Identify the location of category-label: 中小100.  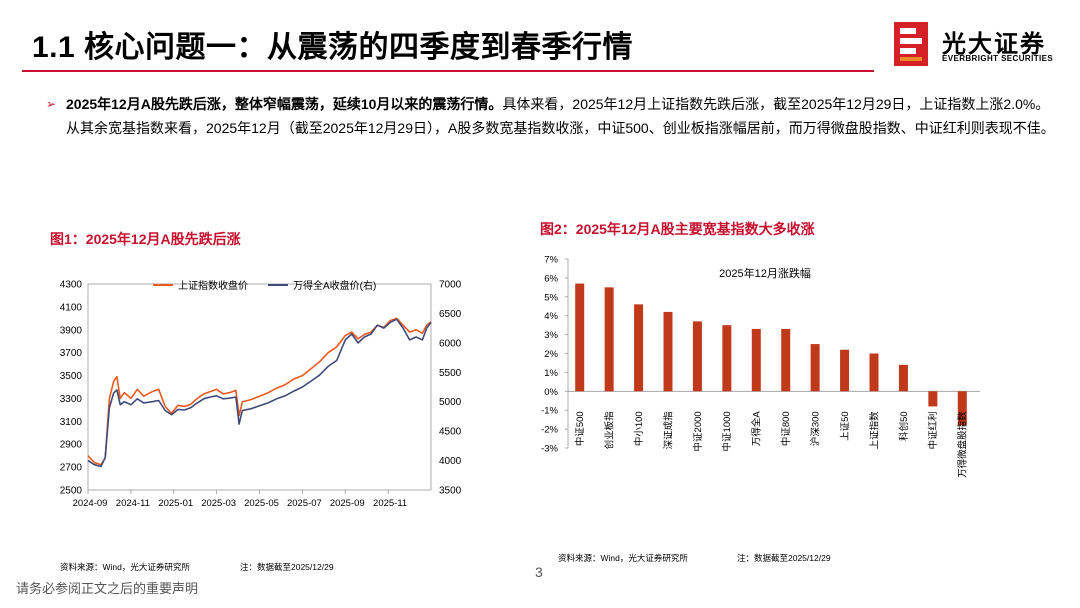
(639, 428).